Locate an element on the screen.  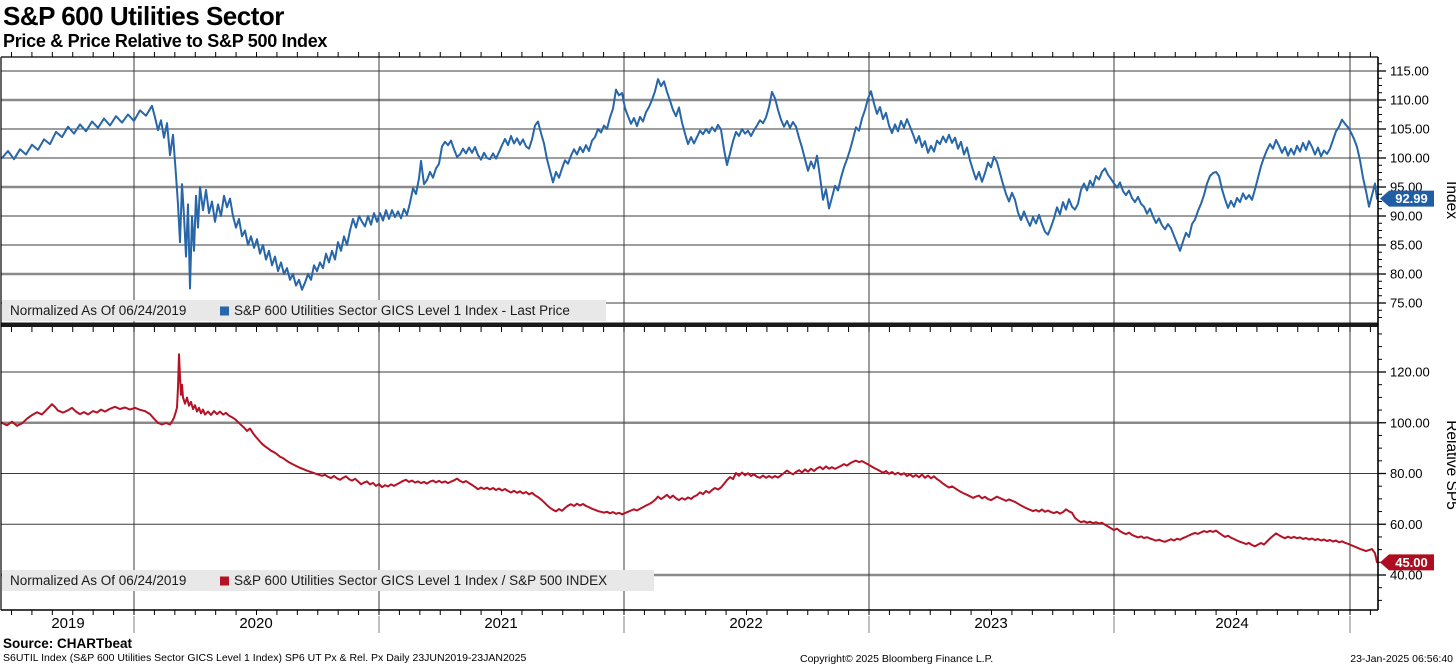
x-year-label: 2024 is located at coordinates (1231, 623).